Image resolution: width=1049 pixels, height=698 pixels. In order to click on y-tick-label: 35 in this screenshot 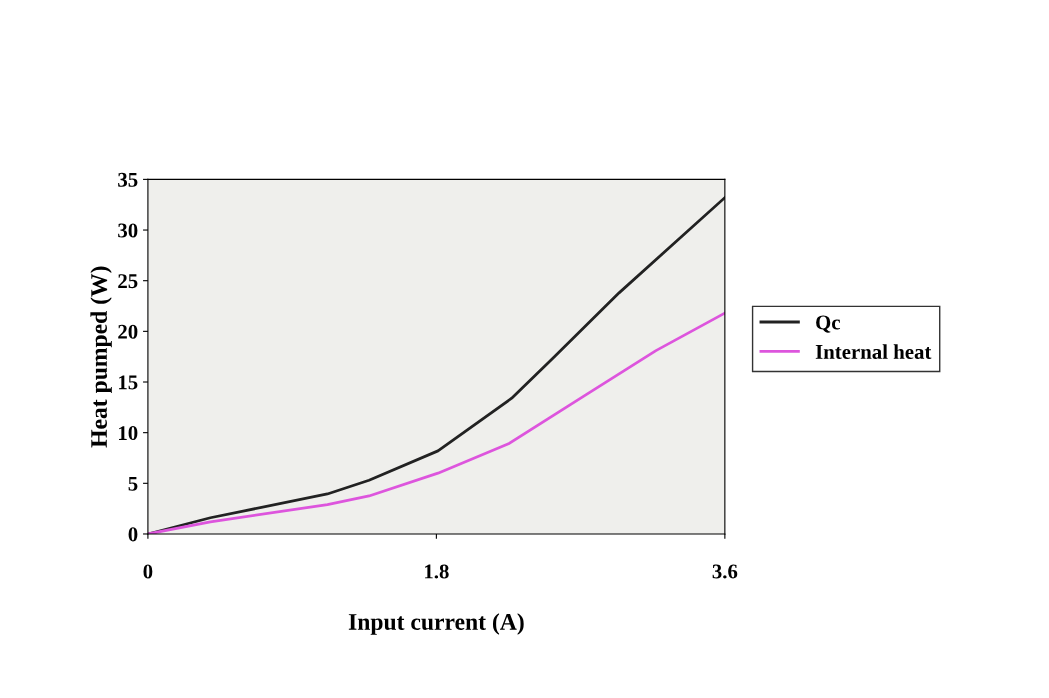, I will do `click(128, 179)`.